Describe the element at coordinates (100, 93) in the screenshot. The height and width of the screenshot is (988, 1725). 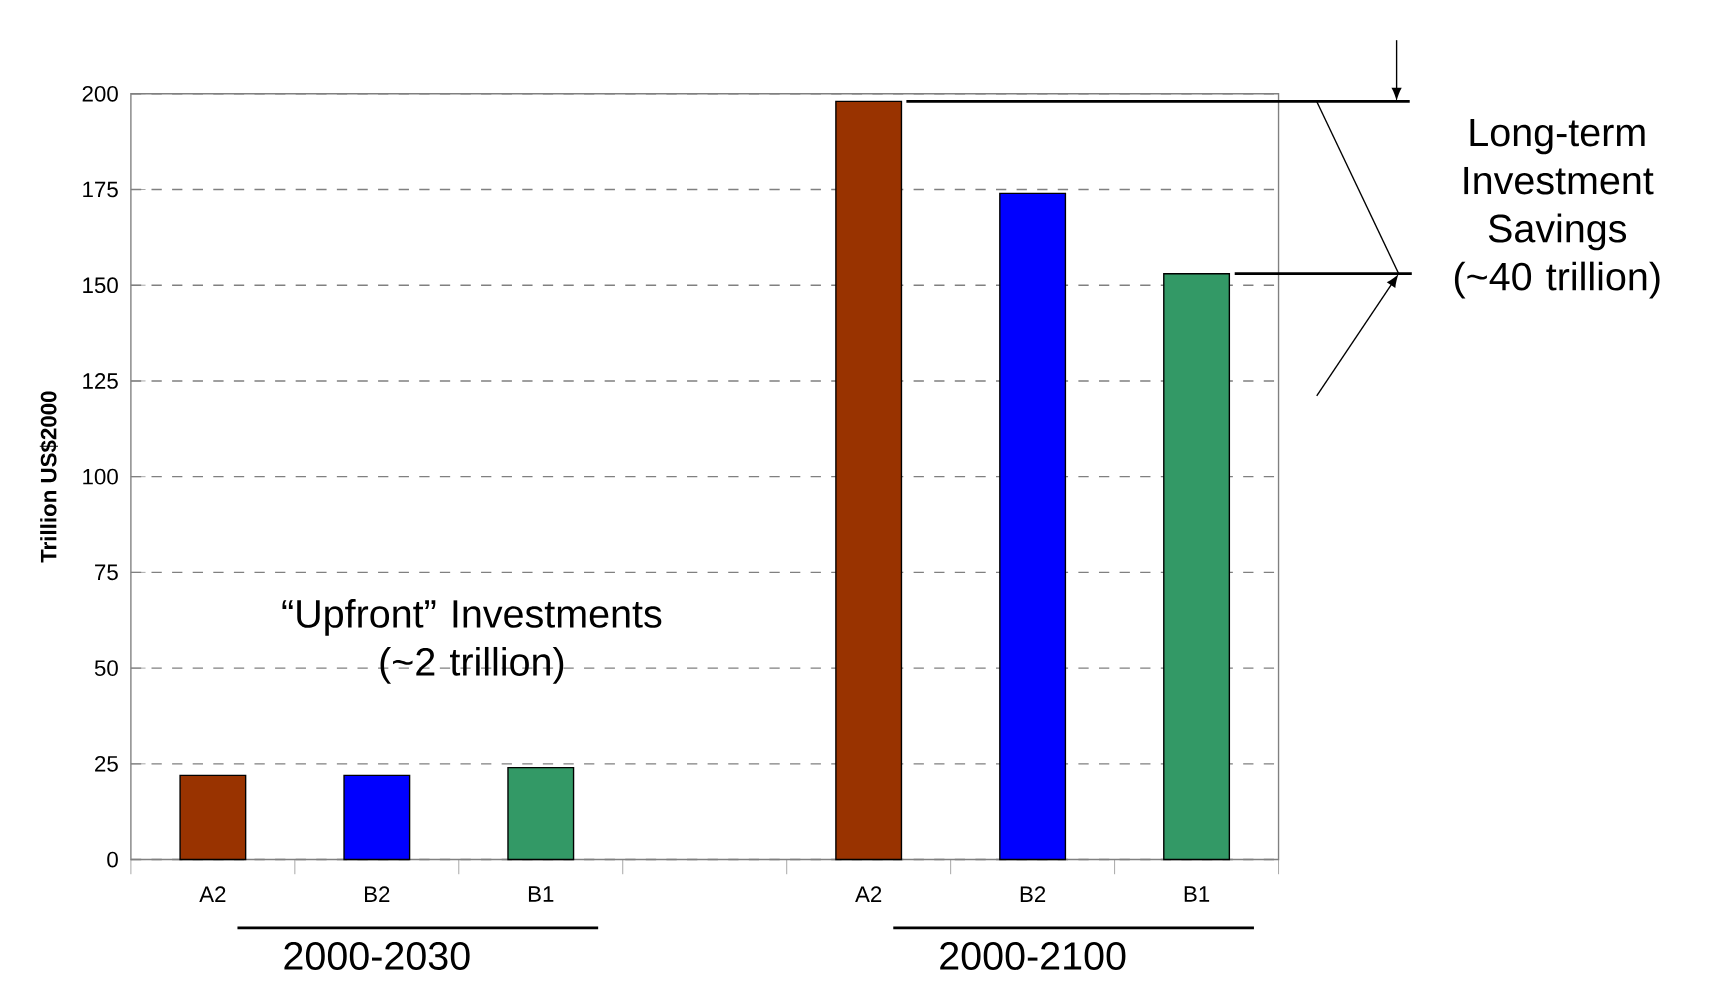
I see `y-tick-label: 200` at that location.